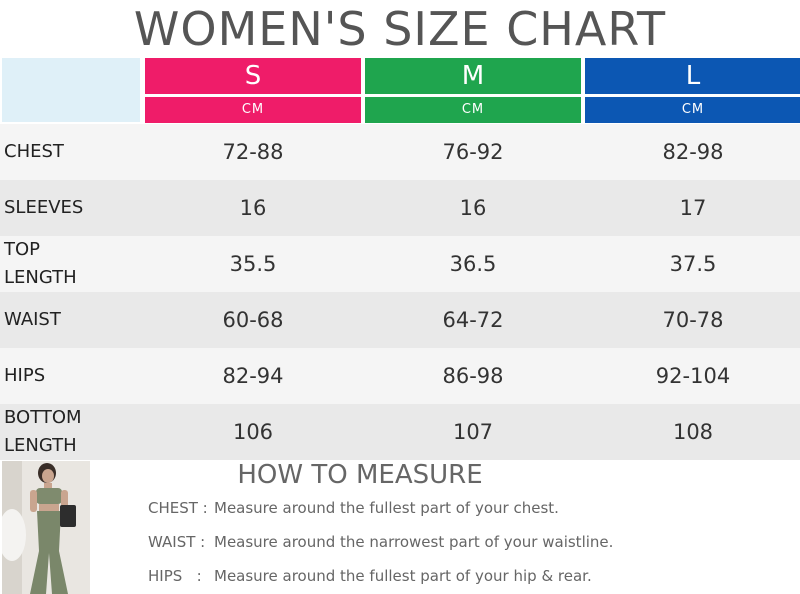 This screenshot has width=800, height=594. What do you see at coordinates (71, 90) in the screenshot?
I see `header-corner-cell` at bounding box center [71, 90].